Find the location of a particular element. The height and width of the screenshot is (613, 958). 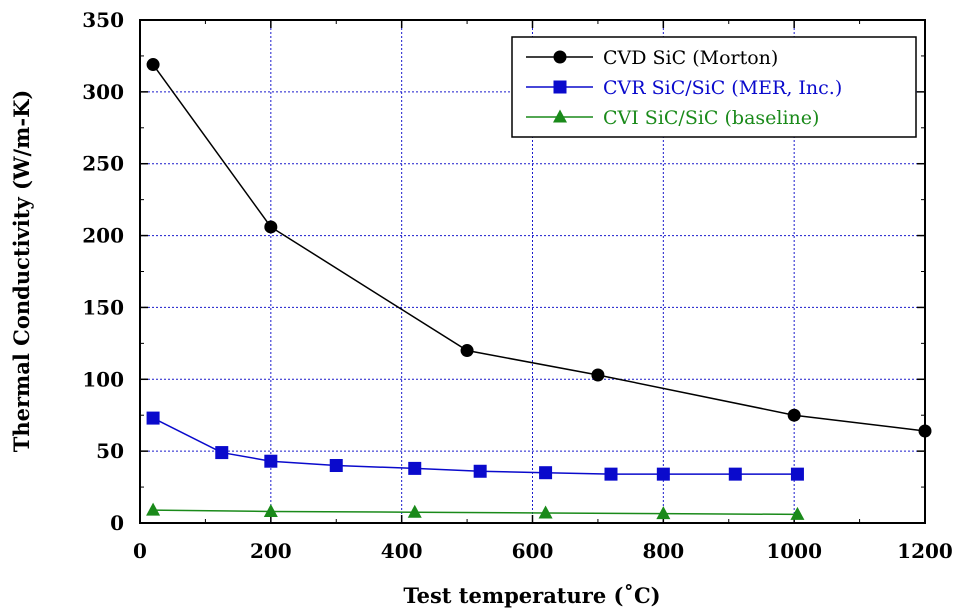

y-tick-label: 350 is located at coordinates (103, 20).